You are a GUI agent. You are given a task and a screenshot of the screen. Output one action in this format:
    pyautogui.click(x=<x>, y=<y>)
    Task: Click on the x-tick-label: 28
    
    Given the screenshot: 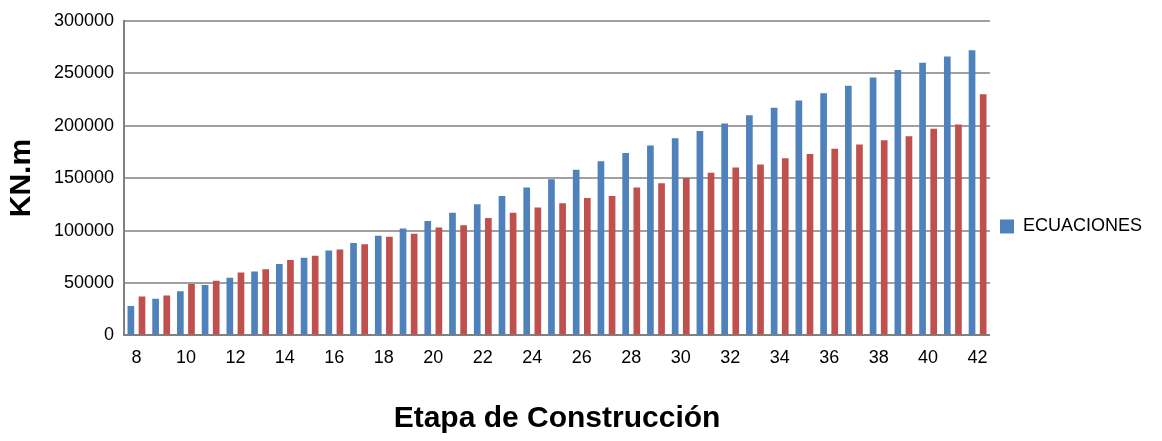 What is the action you would take?
    pyautogui.click(x=631, y=357)
    